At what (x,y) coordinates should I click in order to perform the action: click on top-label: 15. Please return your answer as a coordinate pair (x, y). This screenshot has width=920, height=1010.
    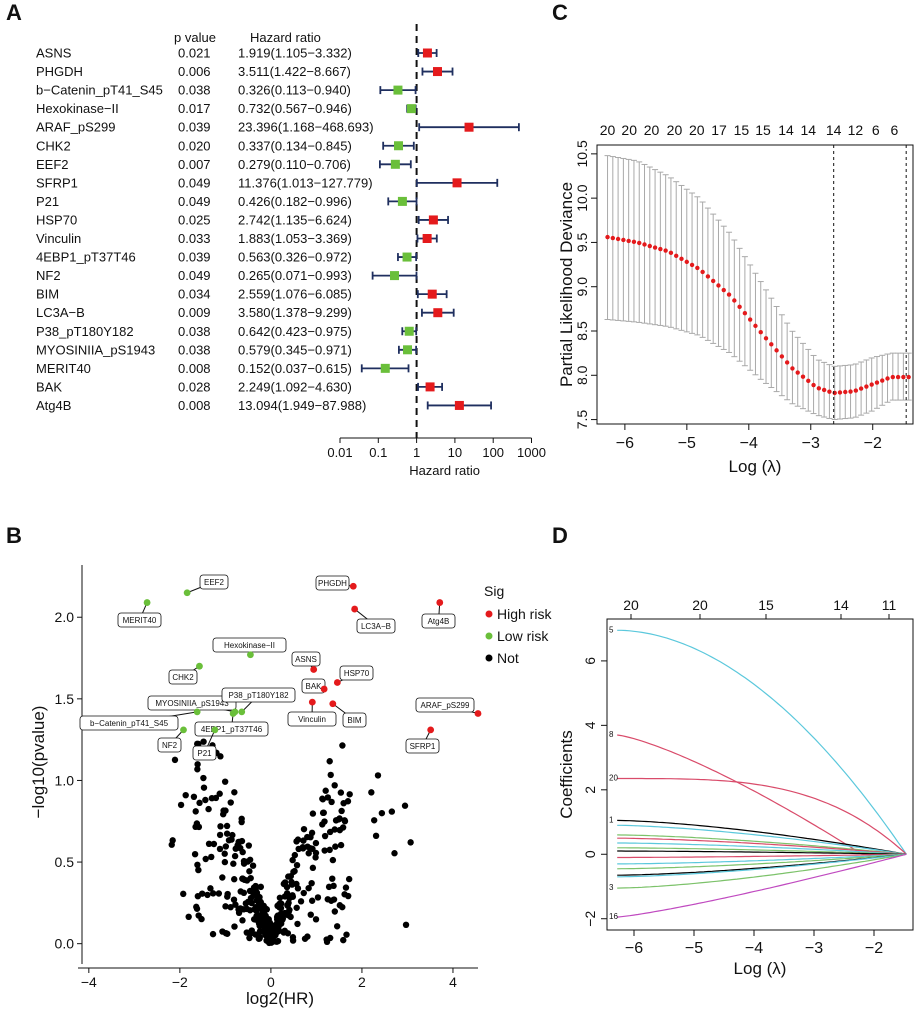
    Looking at the image, I should click on (742, 130).